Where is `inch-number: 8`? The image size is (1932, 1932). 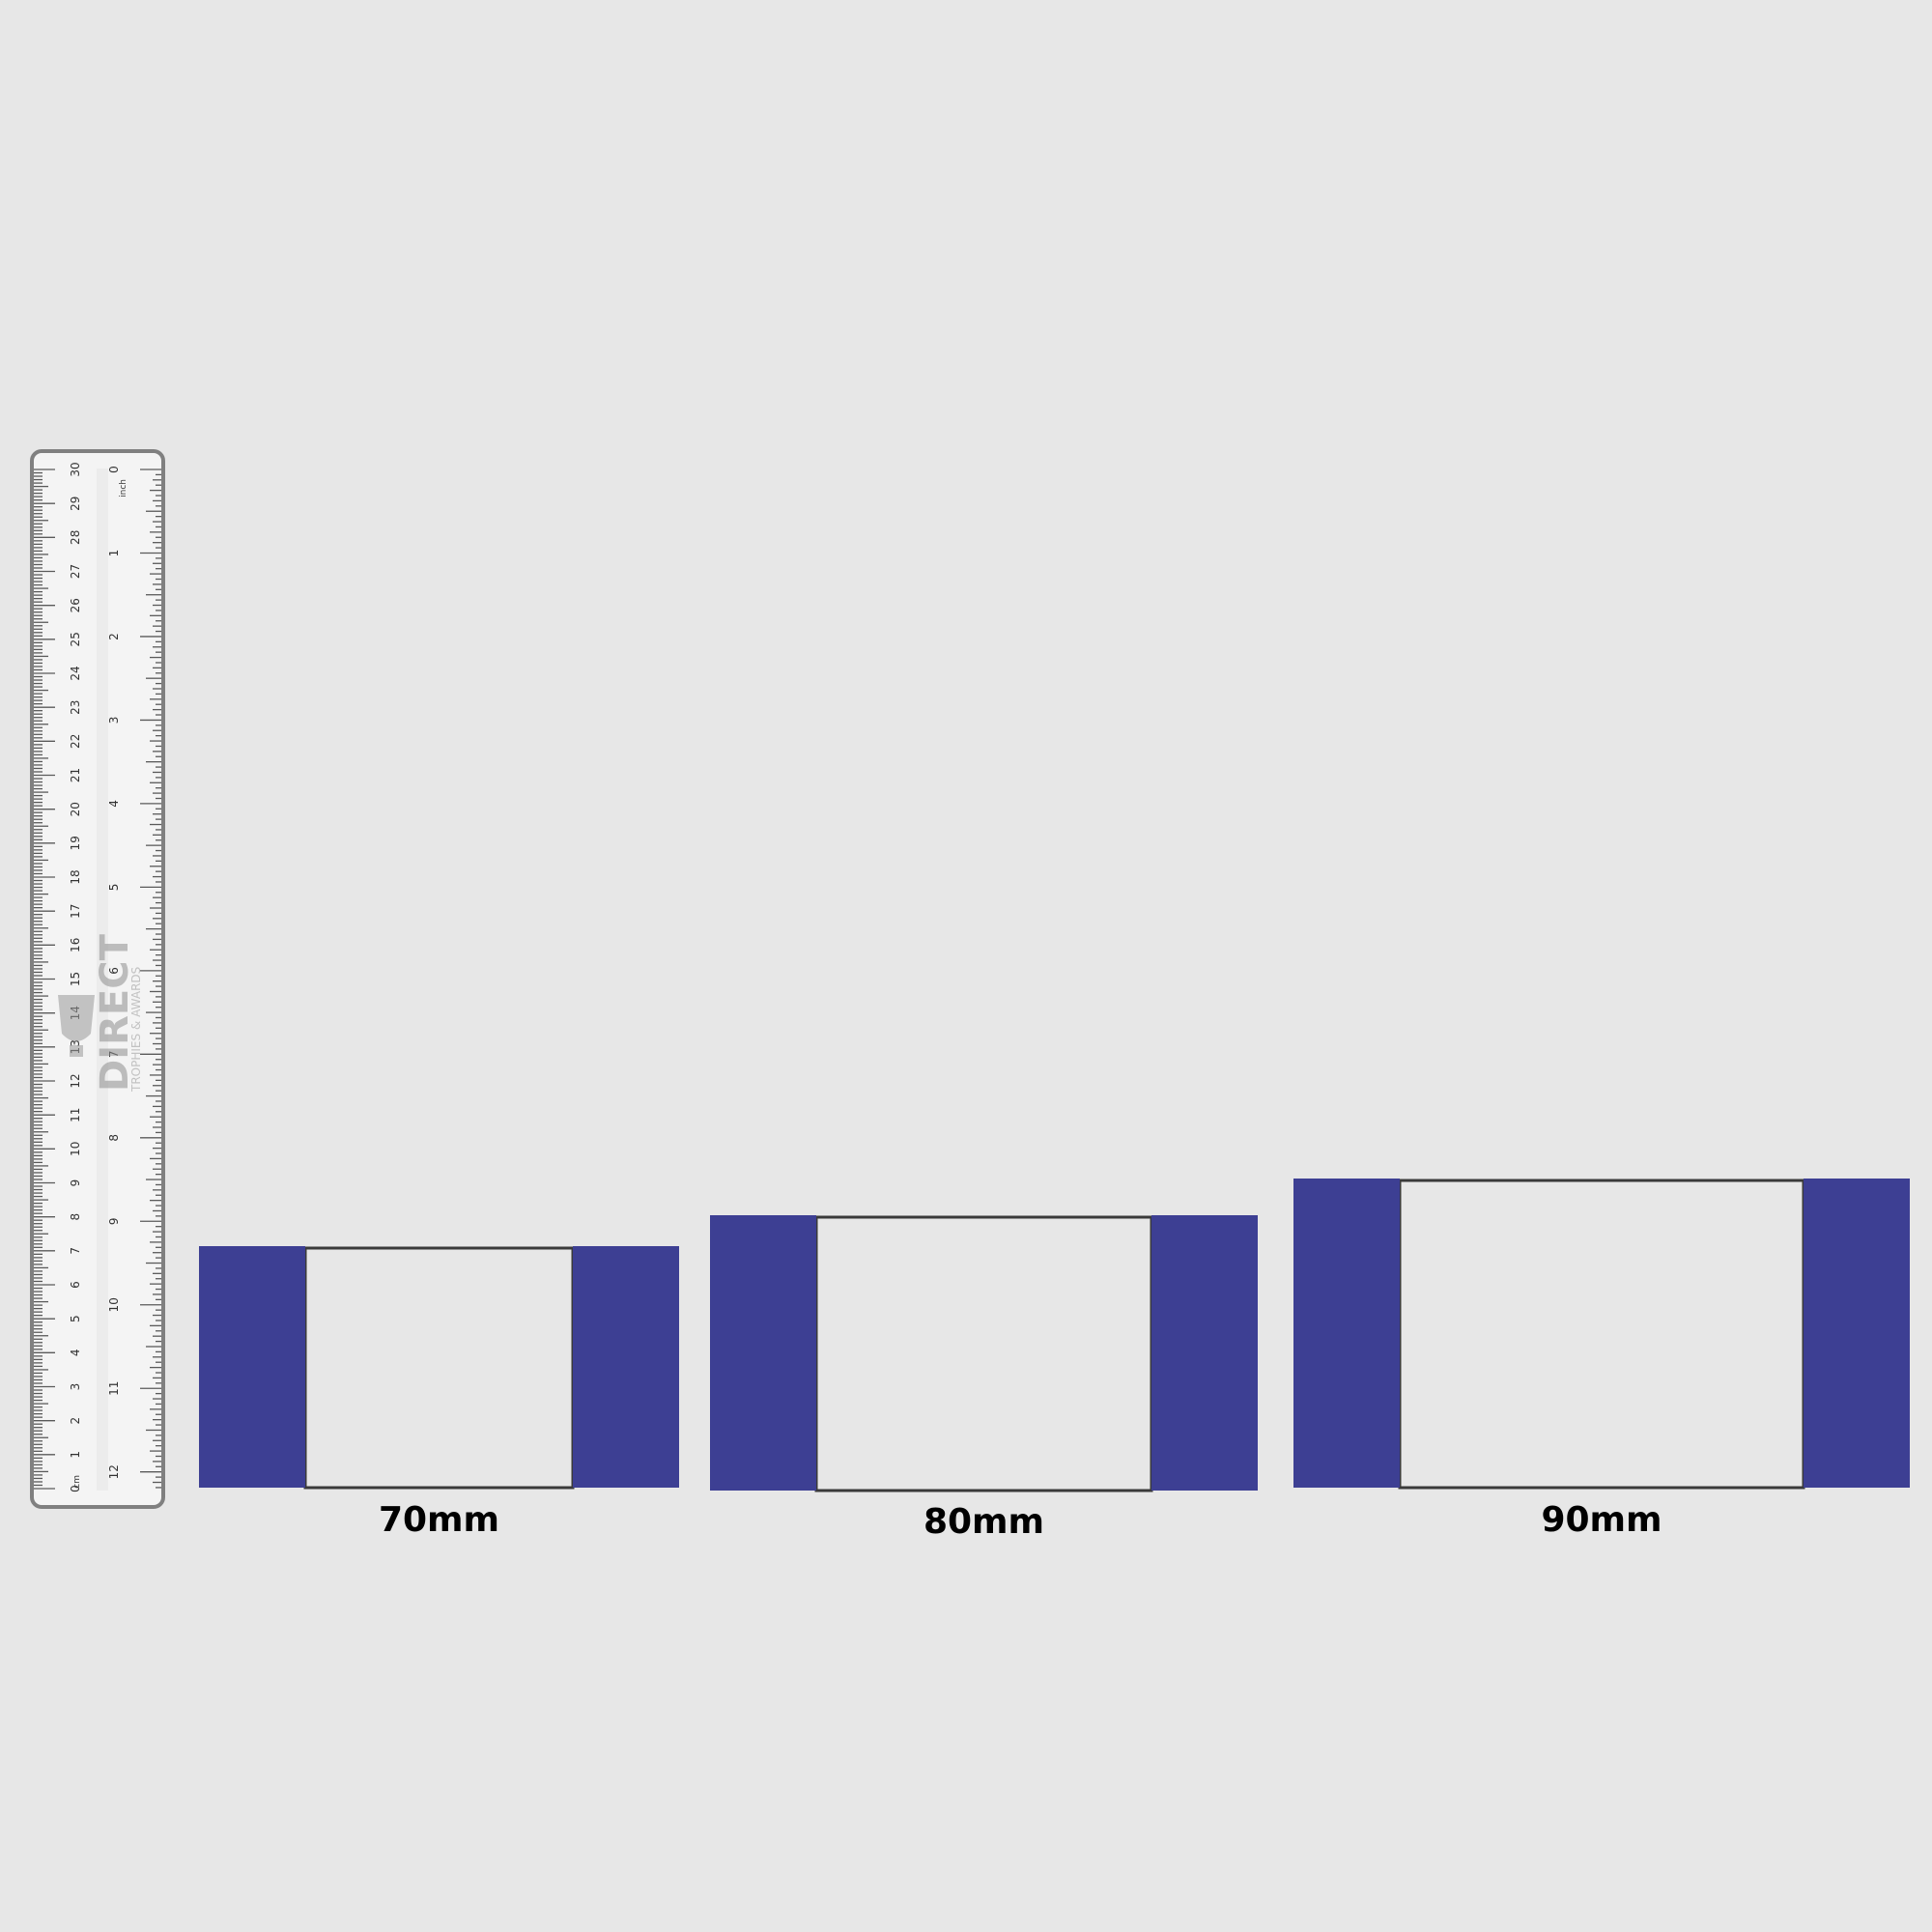
inch-number: 8 is located at coordinates (114, 1138).